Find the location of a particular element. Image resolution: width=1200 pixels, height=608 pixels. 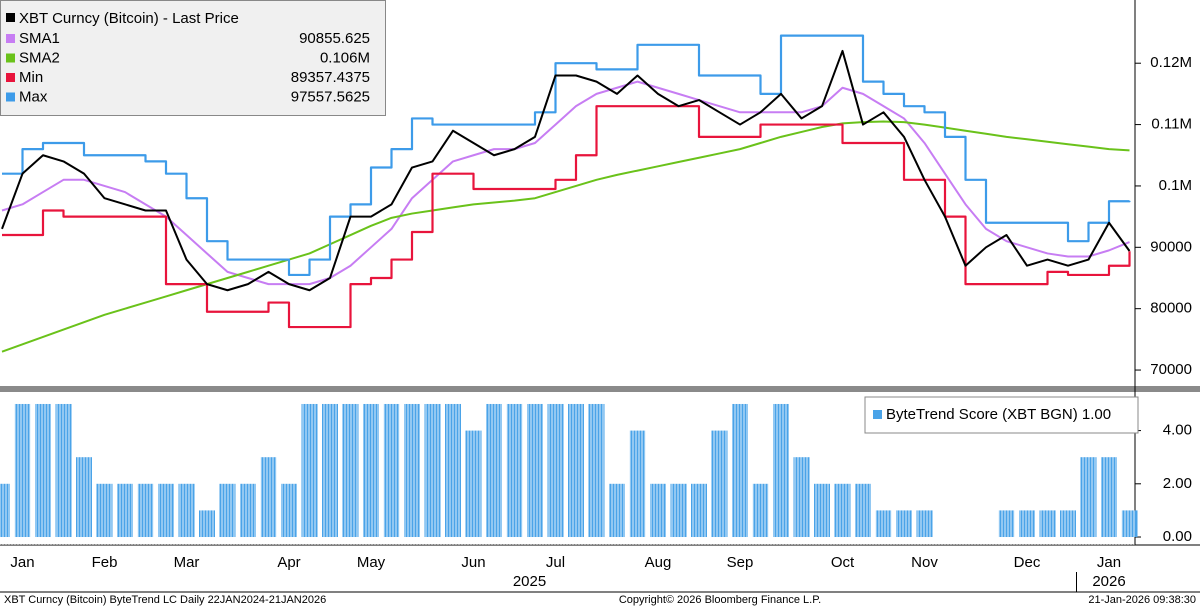

x-tick-label: Feb is located at coordinates (105, 562).